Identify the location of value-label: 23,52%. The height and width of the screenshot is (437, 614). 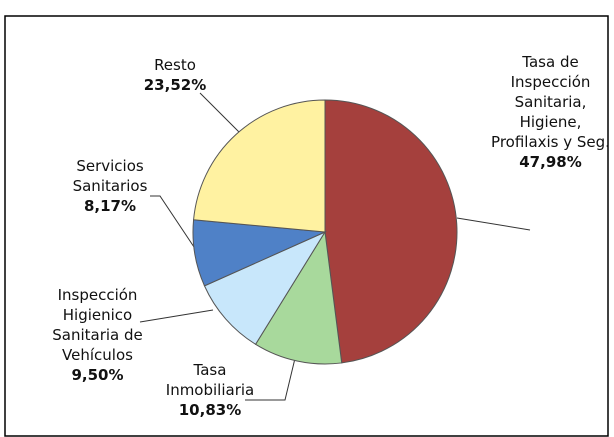
(175, 85).